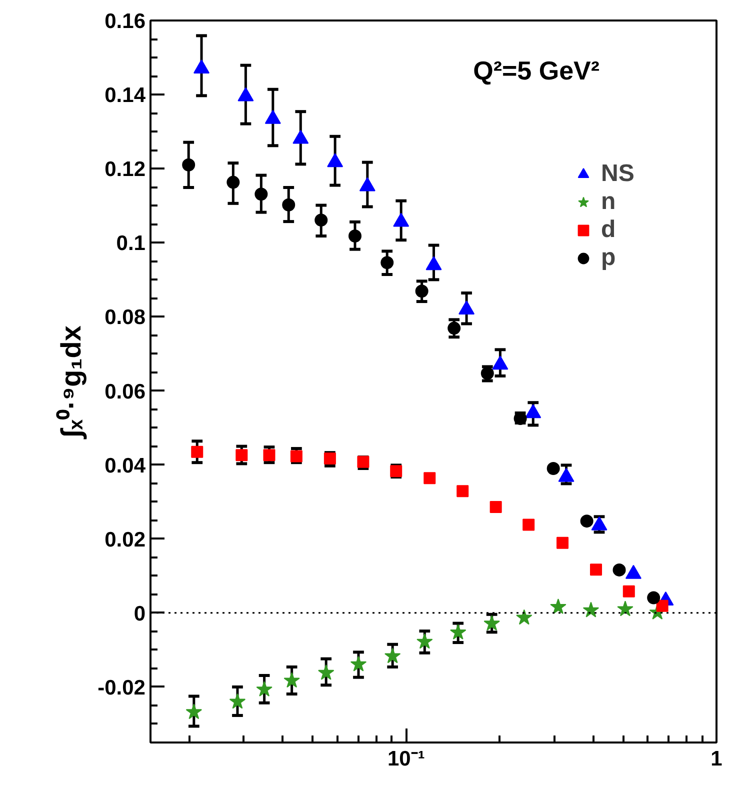 The image size is (738, 802). Describe the element at coordinates (125, 170) in the screenshot. I see `y-tick-label: 0.12` at that location.